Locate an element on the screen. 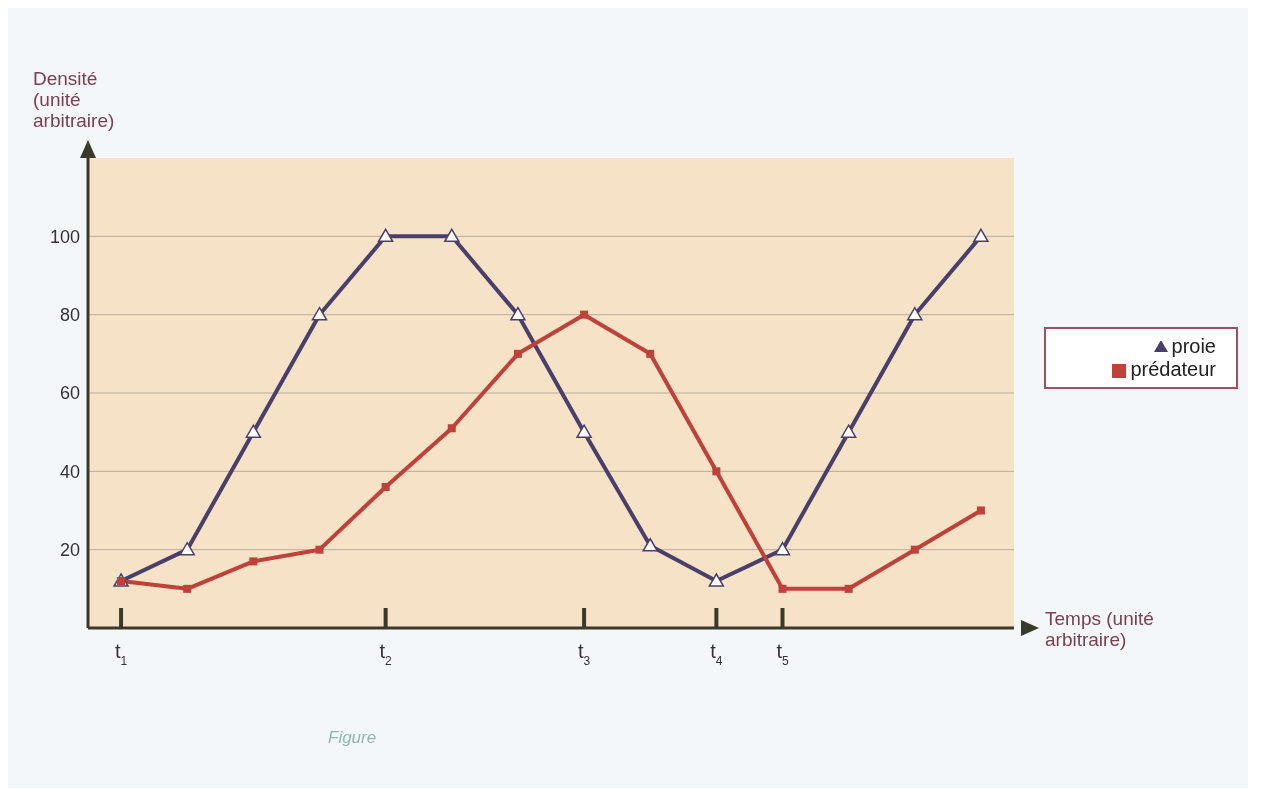  x-tick-label: t$_{5}$ is located at coordinates (782, 654).